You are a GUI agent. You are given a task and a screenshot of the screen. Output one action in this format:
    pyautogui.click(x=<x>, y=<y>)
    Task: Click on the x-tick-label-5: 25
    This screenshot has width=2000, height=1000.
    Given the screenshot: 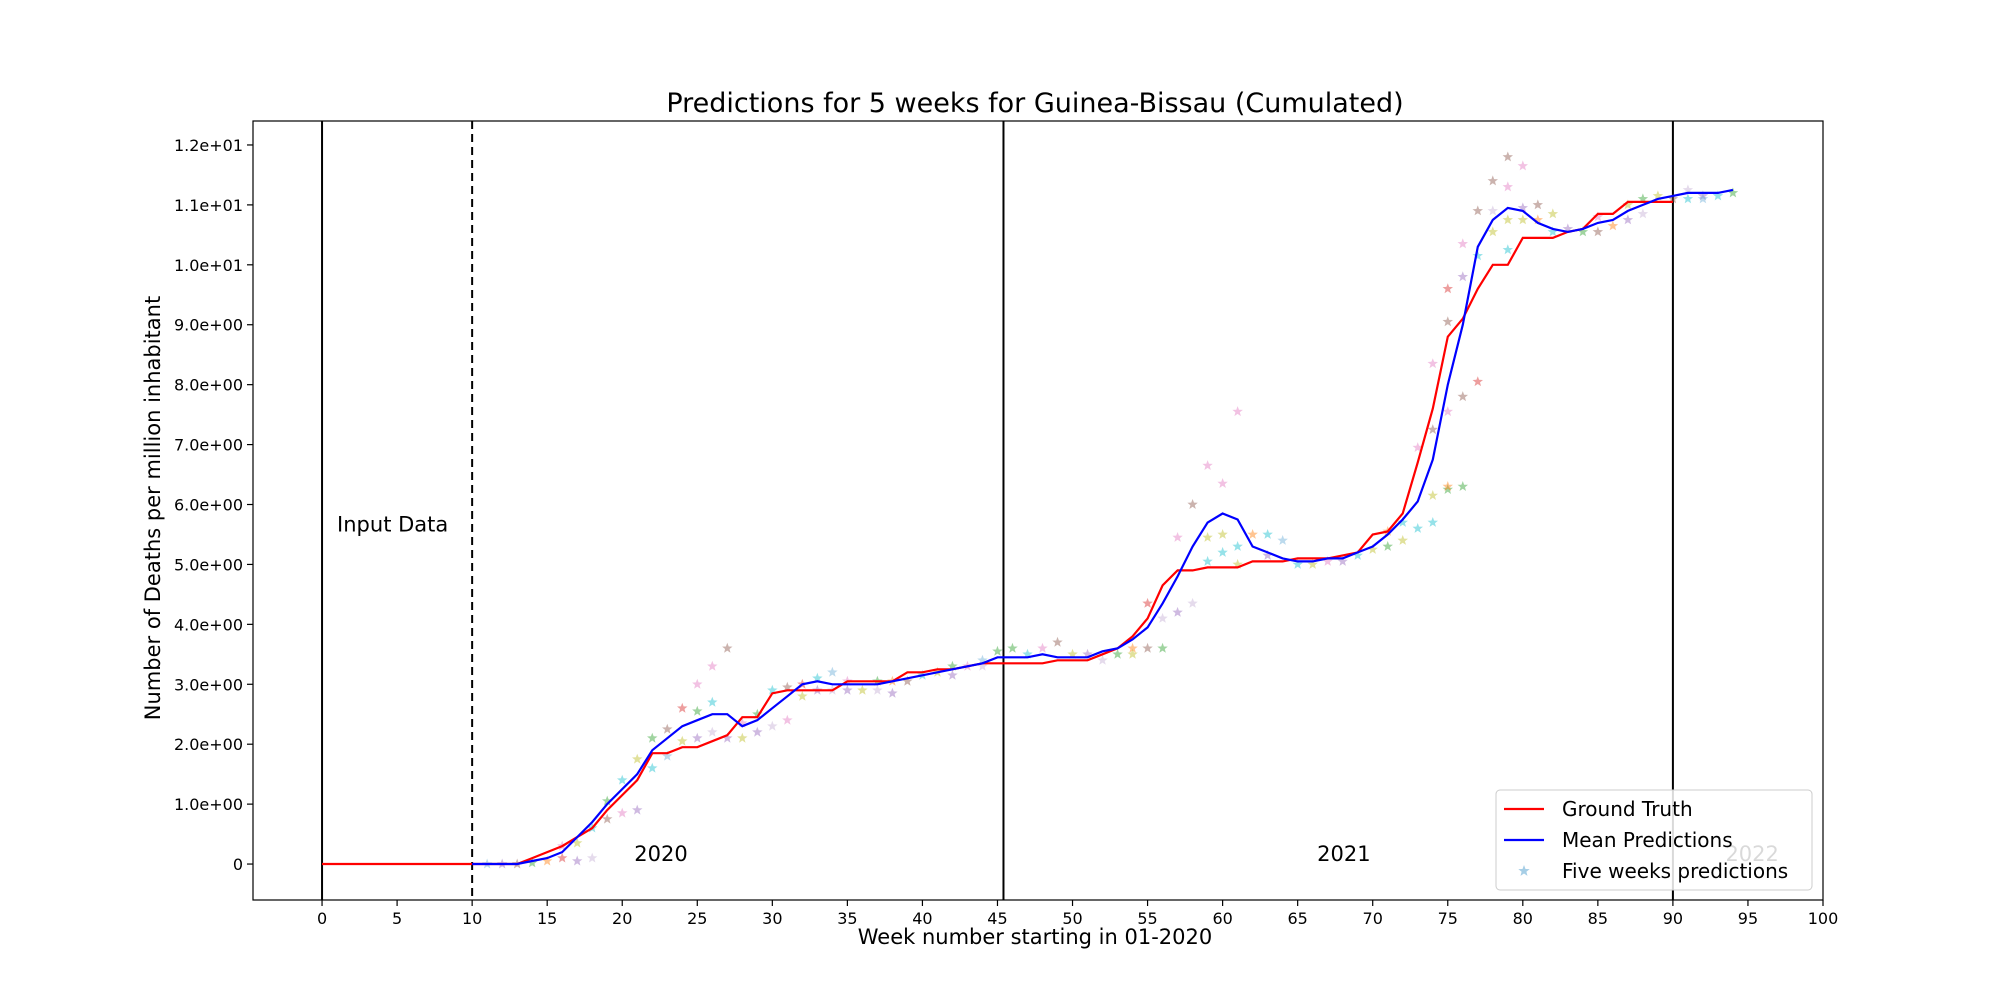 What is the action you would take?
    pyautogui.click(x=697, y=918)
    